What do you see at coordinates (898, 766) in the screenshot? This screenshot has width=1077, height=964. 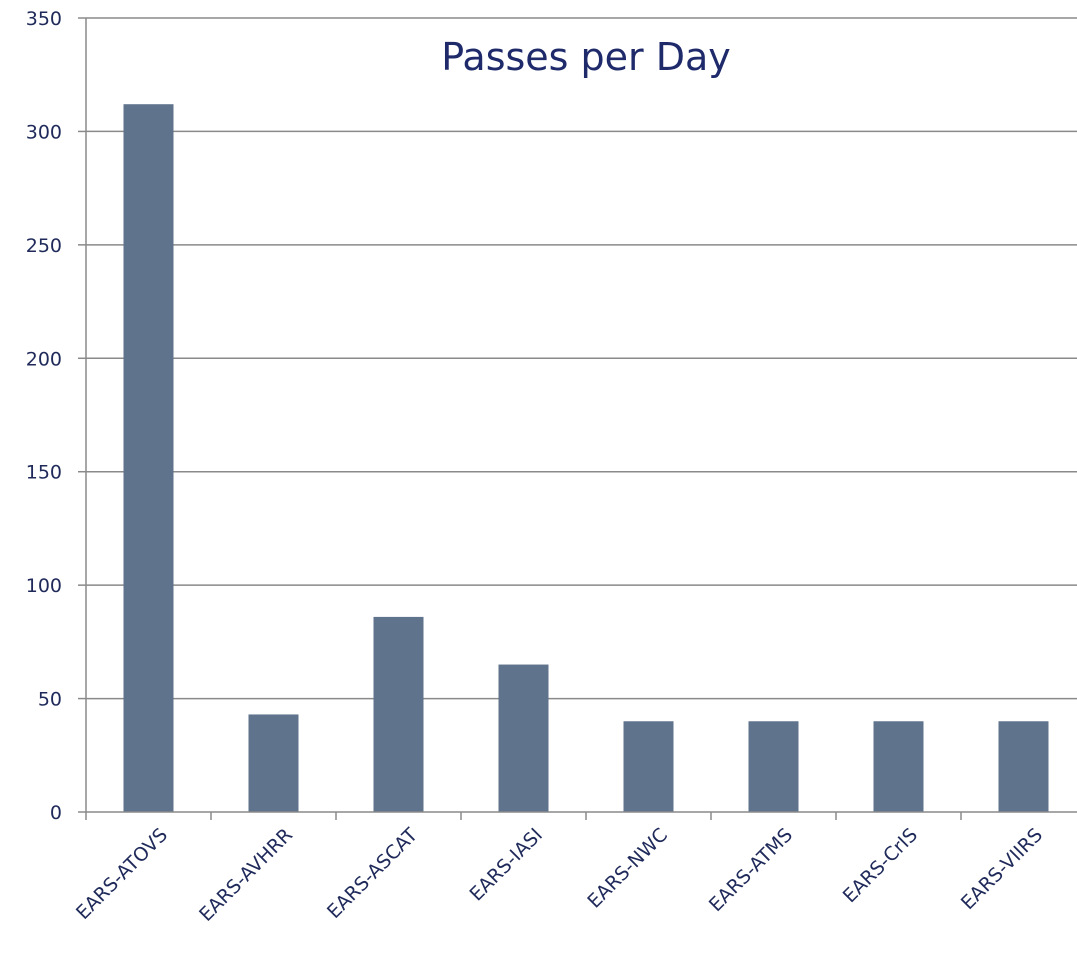 I see `bar-ears-cris` at bounding box center [898, 766].